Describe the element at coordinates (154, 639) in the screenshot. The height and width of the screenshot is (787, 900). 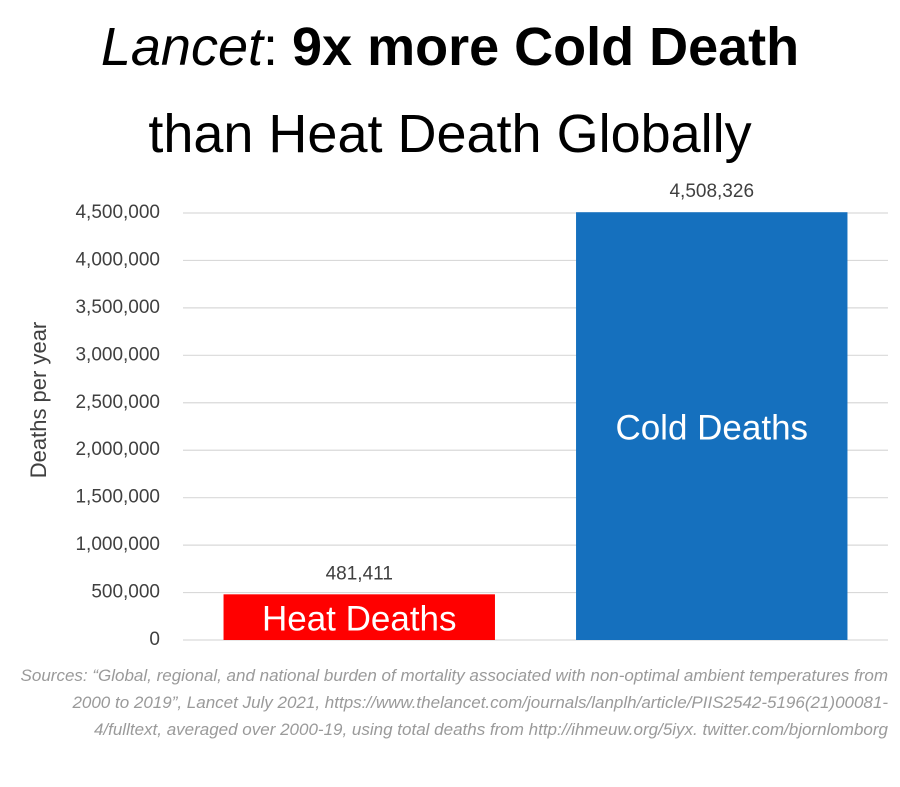
I see `y-tick-label: 0` at that location.